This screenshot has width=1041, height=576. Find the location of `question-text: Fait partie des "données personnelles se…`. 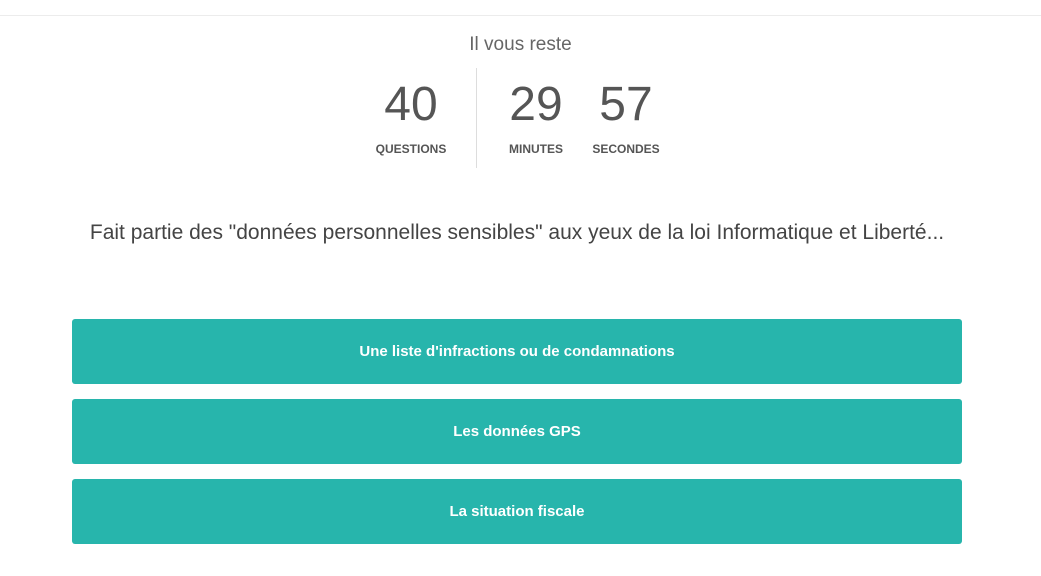

question-text: Fait partie des "données personnelles se… is located at coordinates (517, 232).